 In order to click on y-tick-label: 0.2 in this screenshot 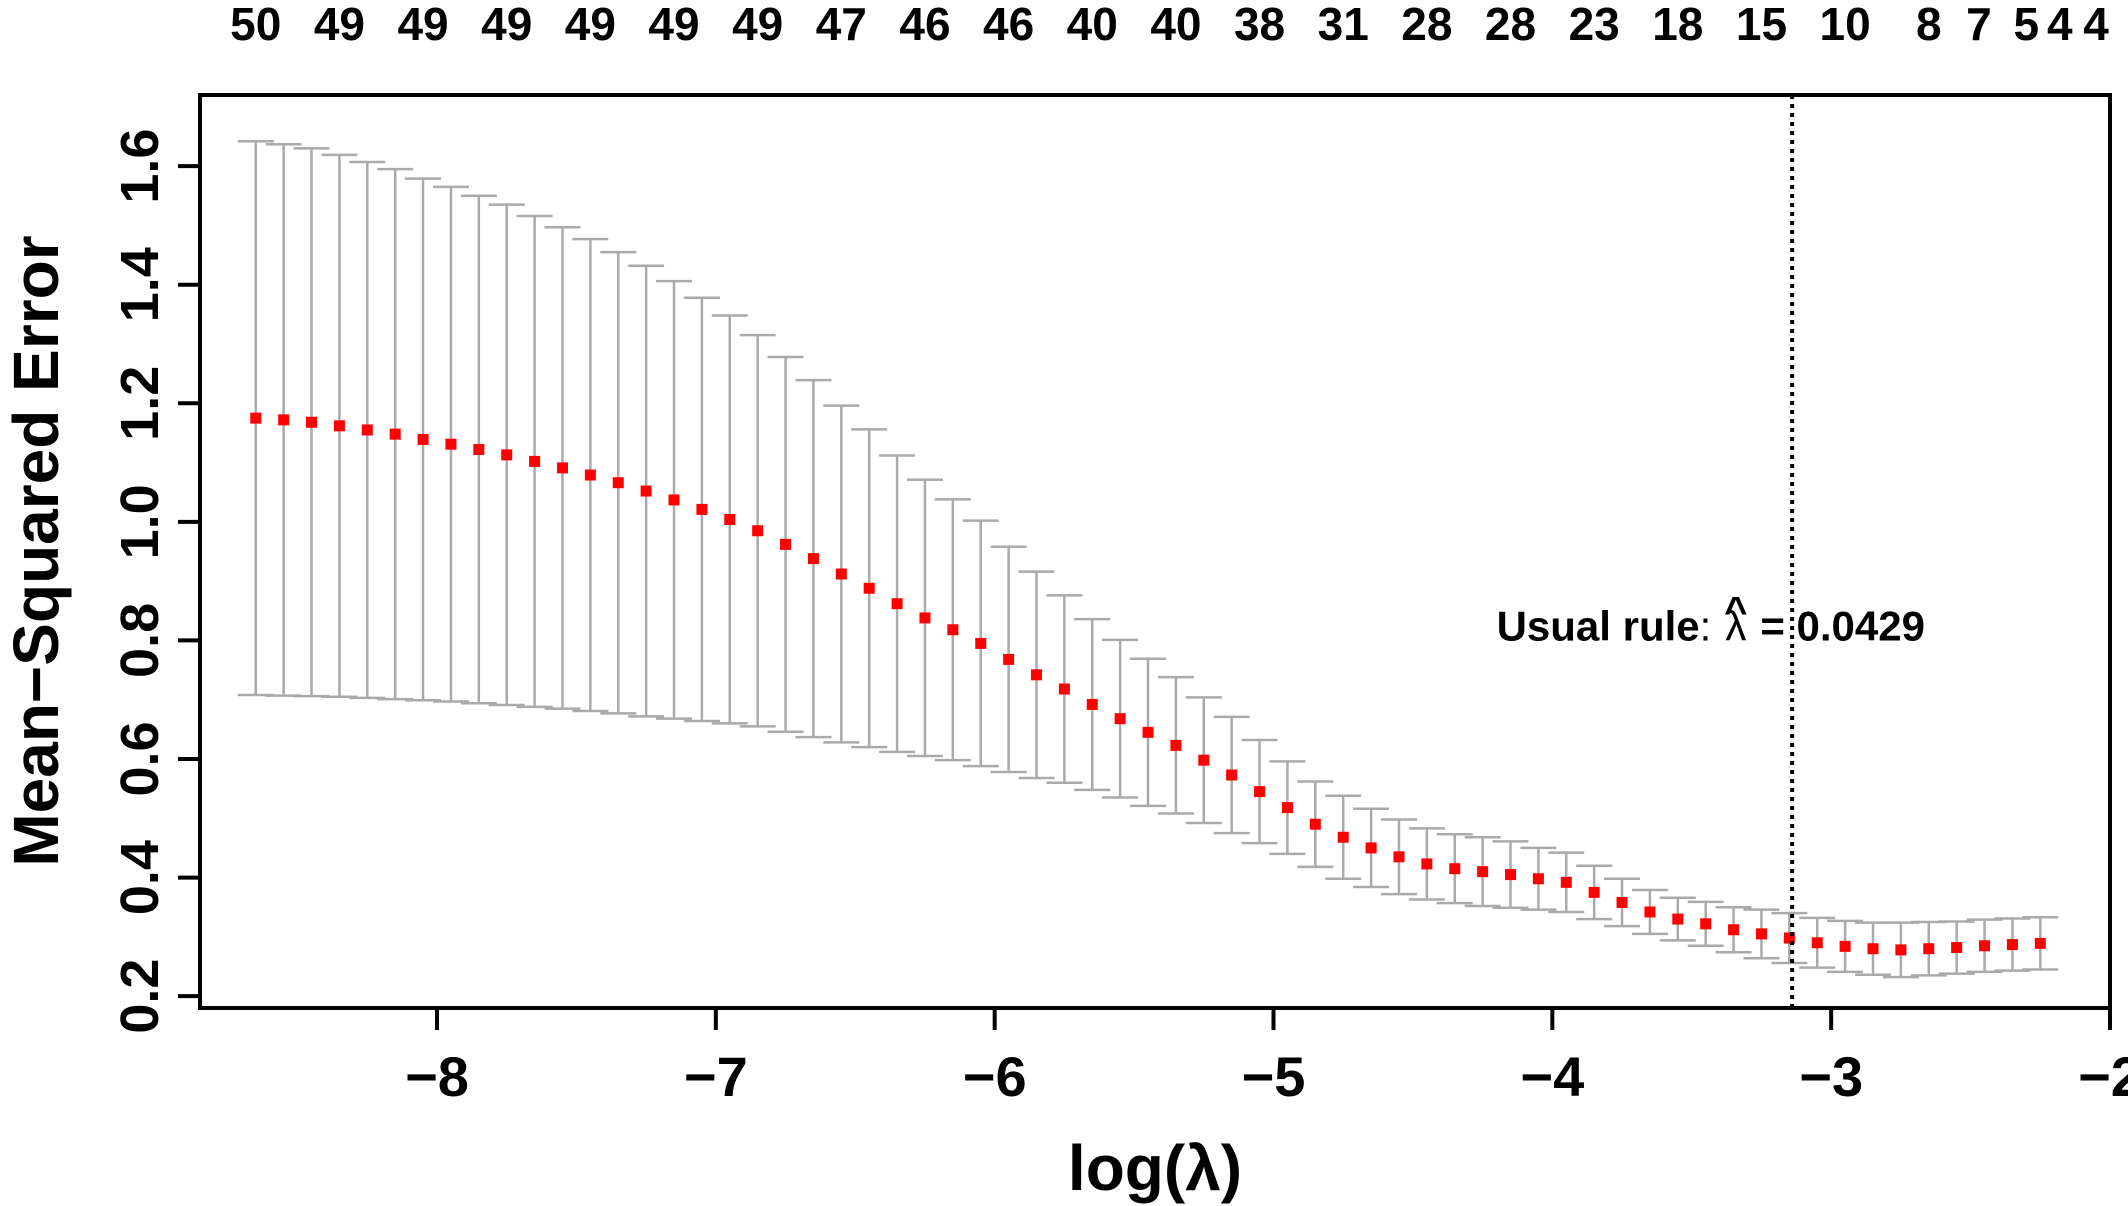, I will do `click(140, 996)`.